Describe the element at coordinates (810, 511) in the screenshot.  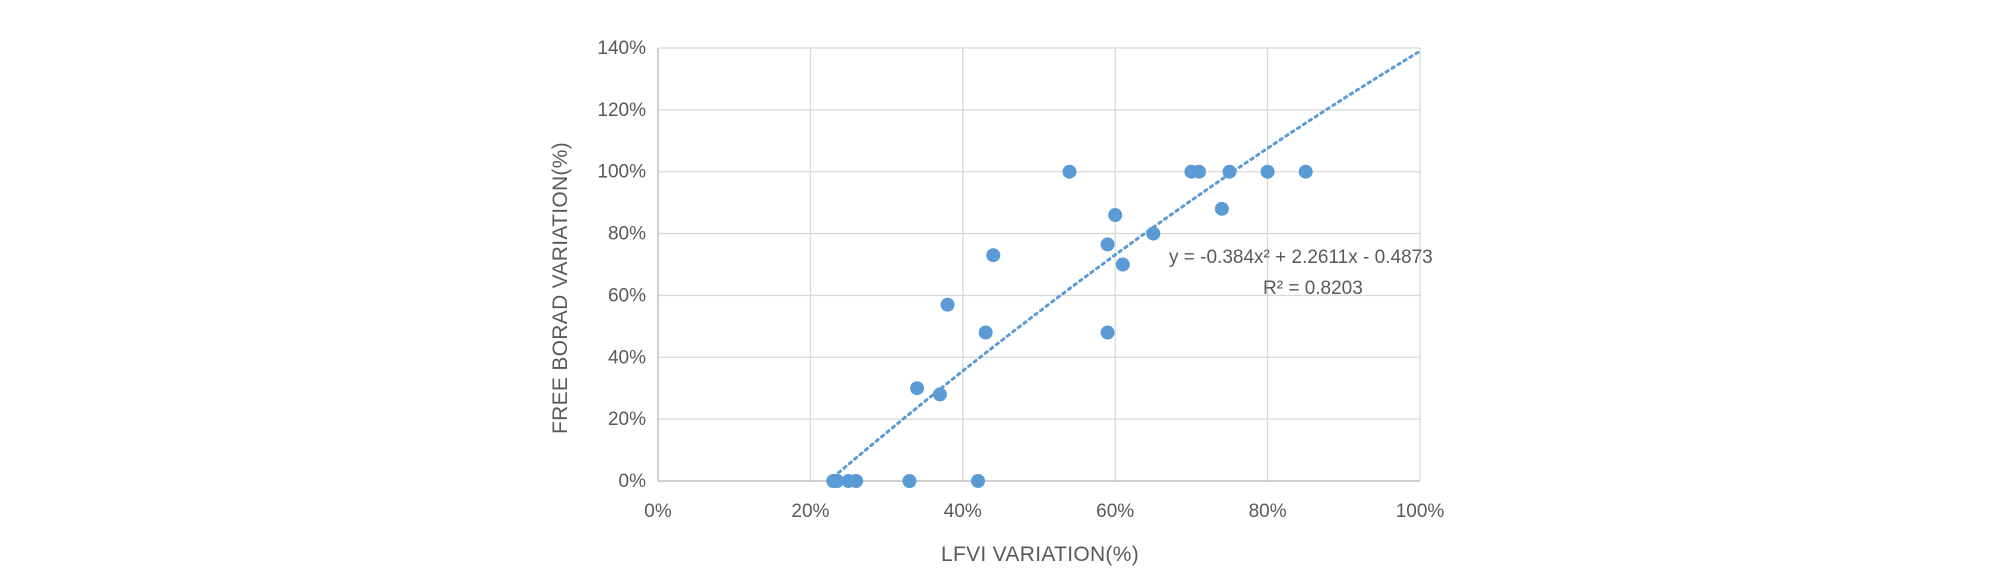
I see `x-tick-label: 20%` at that location.